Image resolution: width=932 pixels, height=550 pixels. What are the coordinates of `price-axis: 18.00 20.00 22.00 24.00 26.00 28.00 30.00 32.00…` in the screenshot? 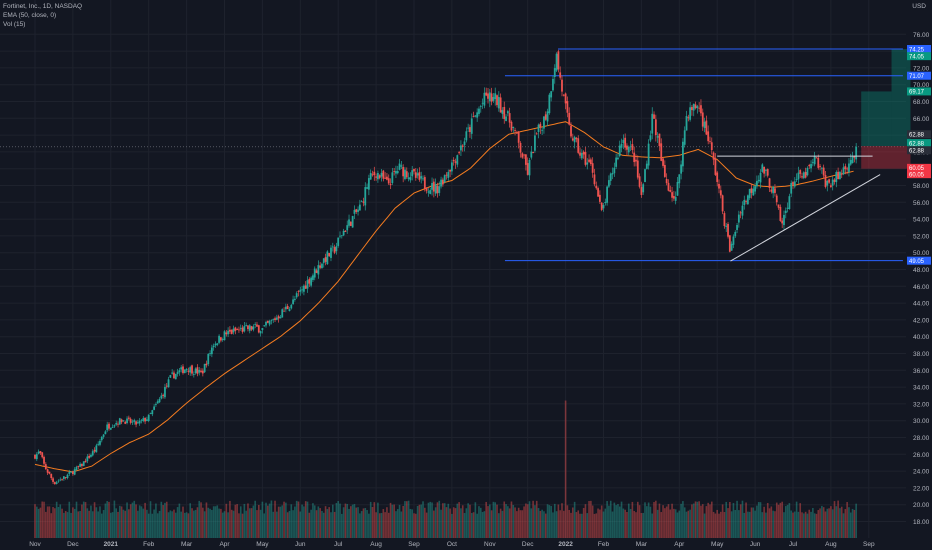 It's located at (921, 279).